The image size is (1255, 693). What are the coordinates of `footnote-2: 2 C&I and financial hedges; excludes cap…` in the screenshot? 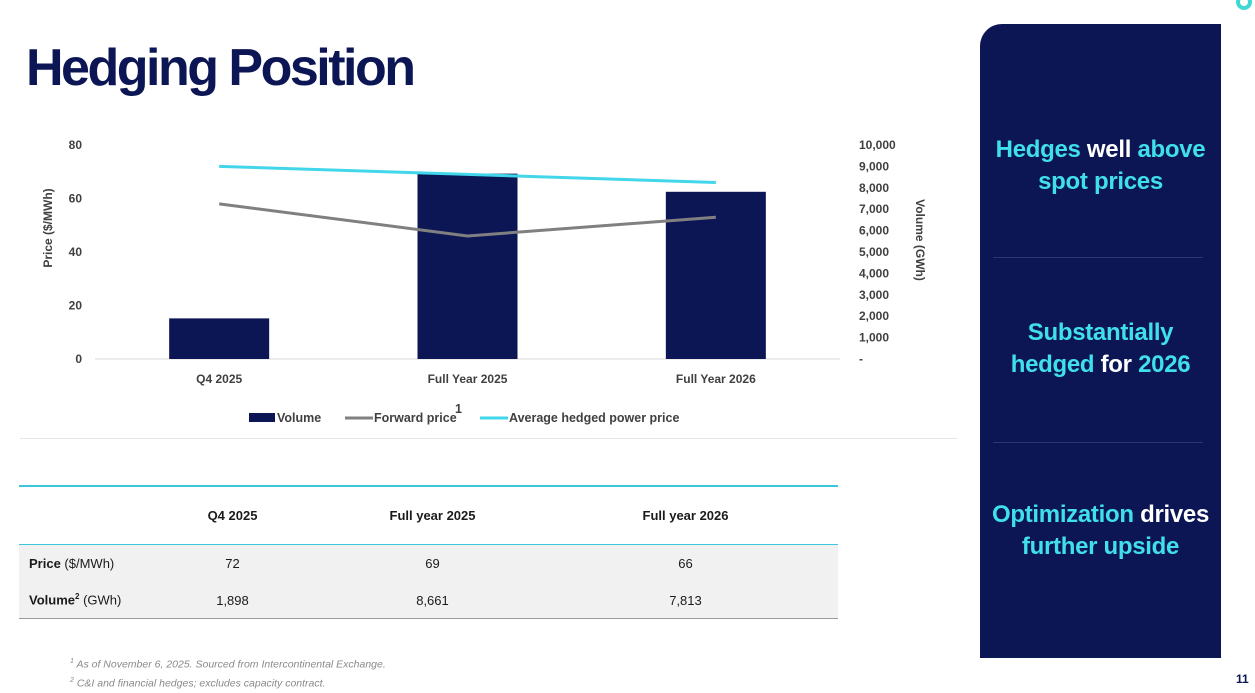 It's located at (198, 683).